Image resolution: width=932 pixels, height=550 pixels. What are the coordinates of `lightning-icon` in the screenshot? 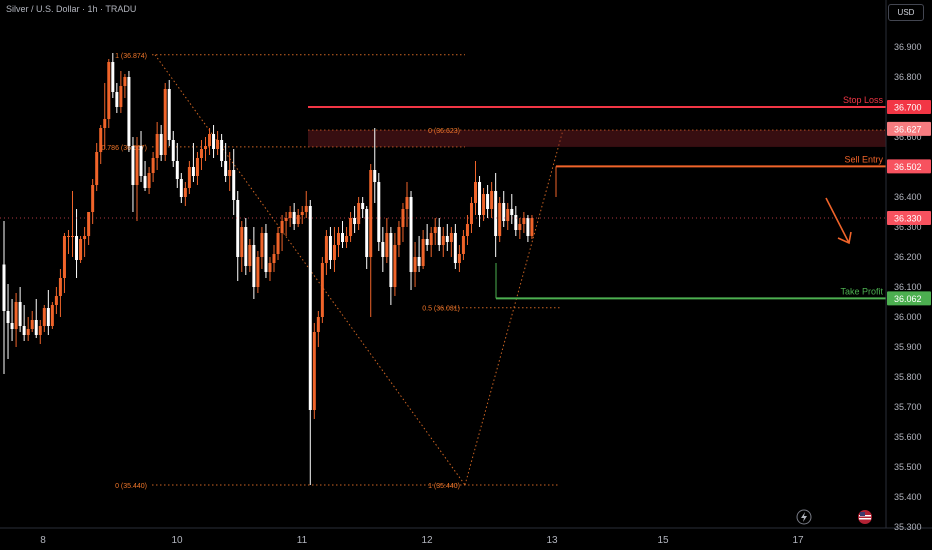 It's located at (804, 517).